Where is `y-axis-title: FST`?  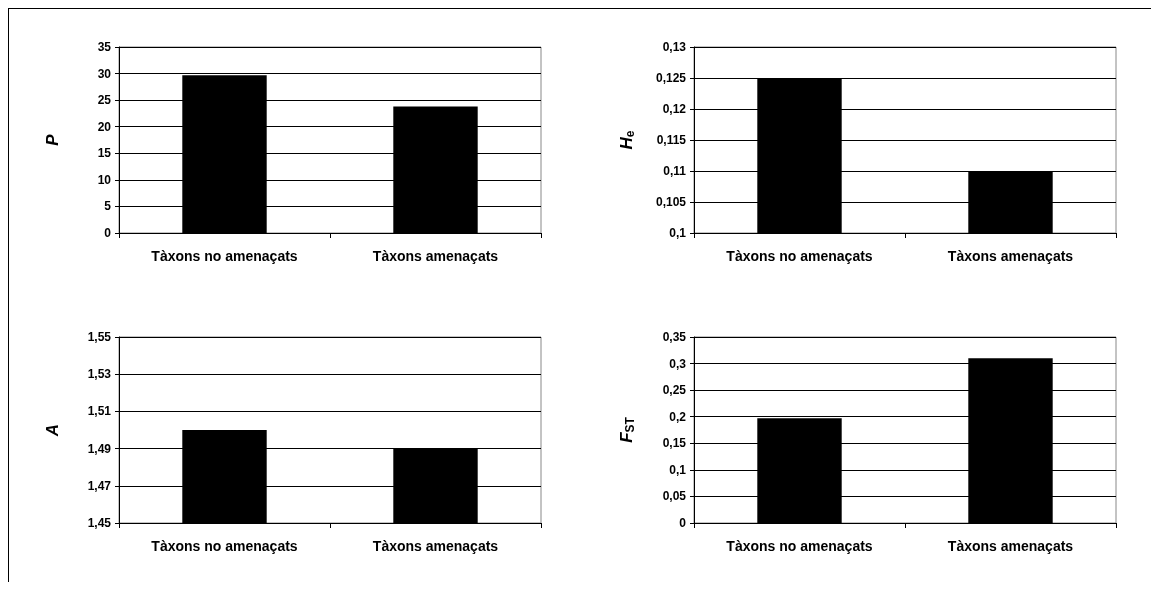
y-axis-title: FST is located at coordinates (626, 429).